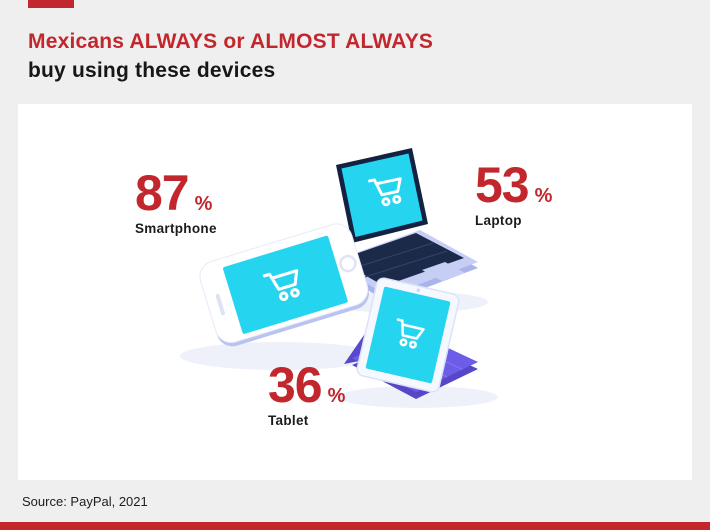  I want to click on title-line-2: buy using these devices, so click(152, 70).